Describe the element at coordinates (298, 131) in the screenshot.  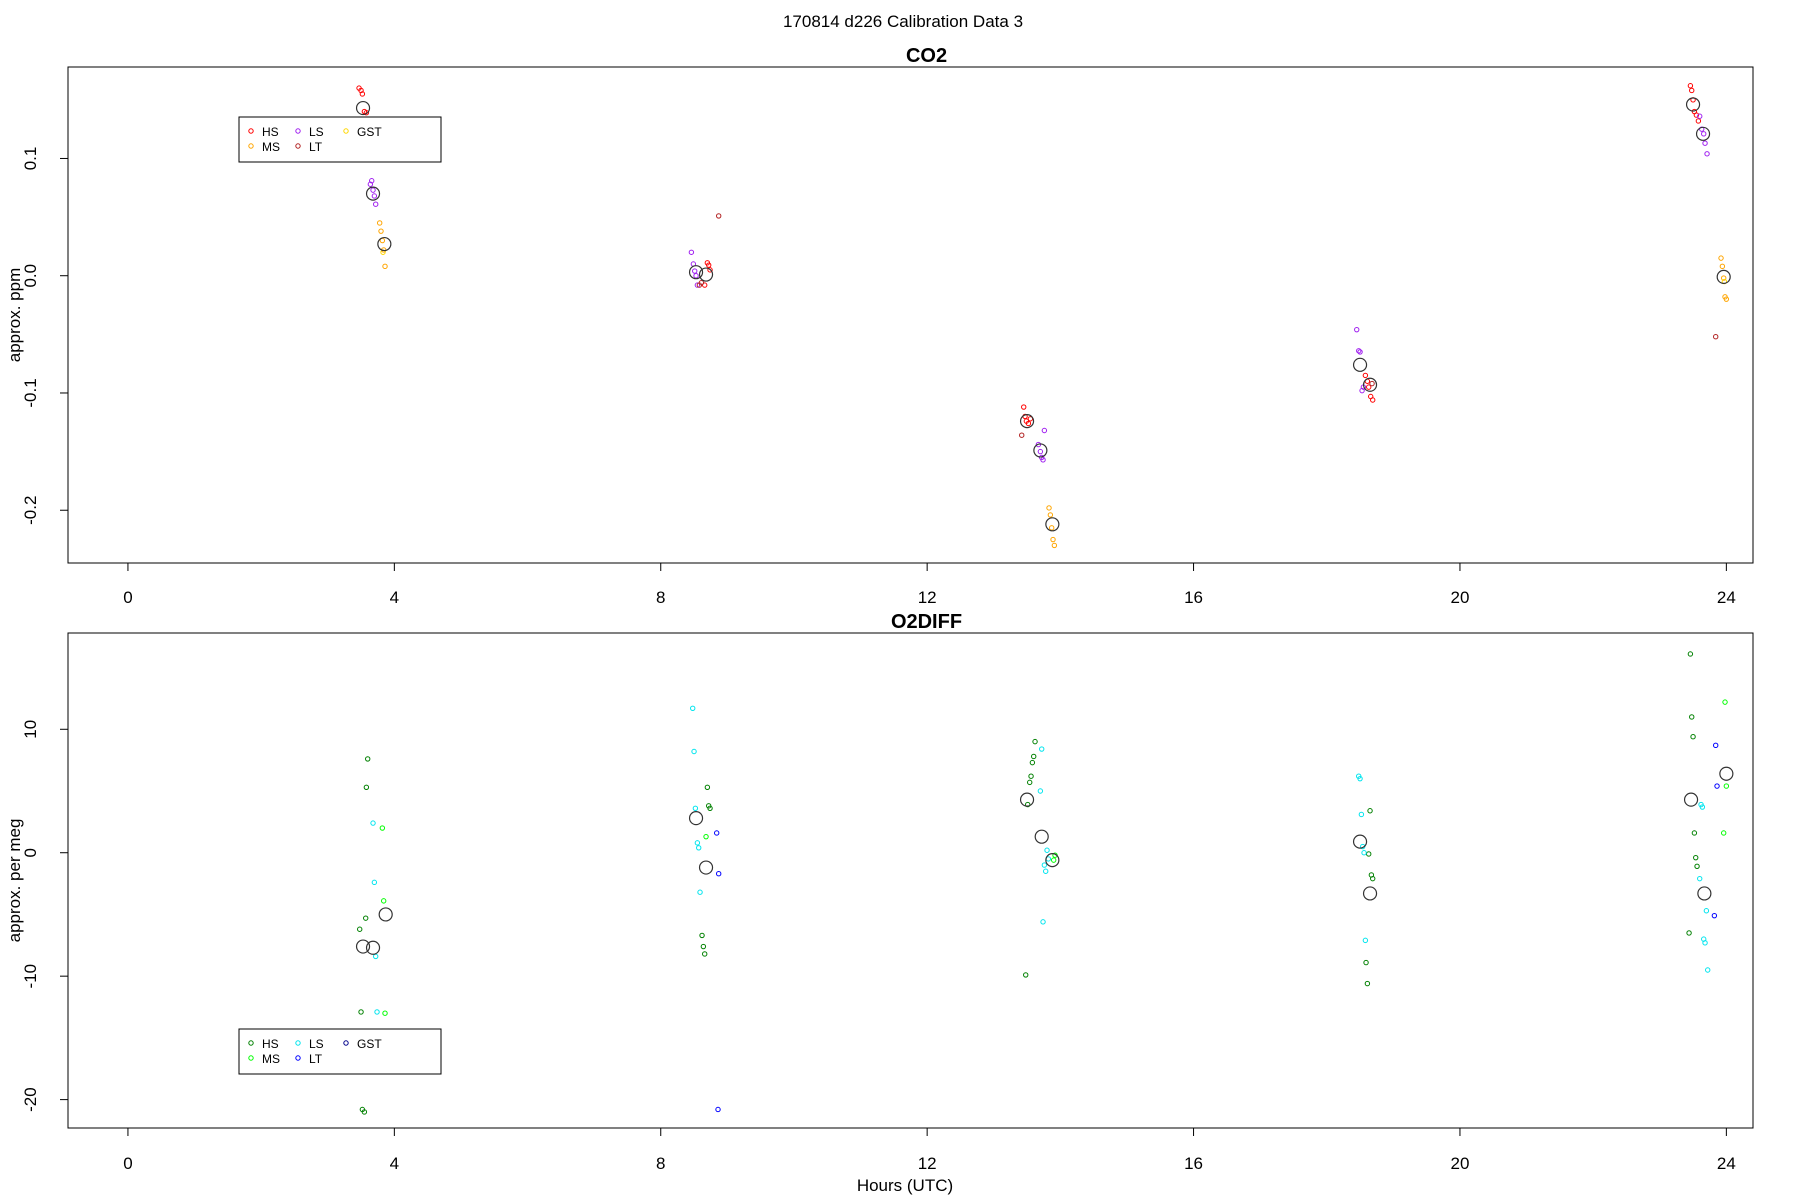
I see `co2-legend-marker-ls` at that location.